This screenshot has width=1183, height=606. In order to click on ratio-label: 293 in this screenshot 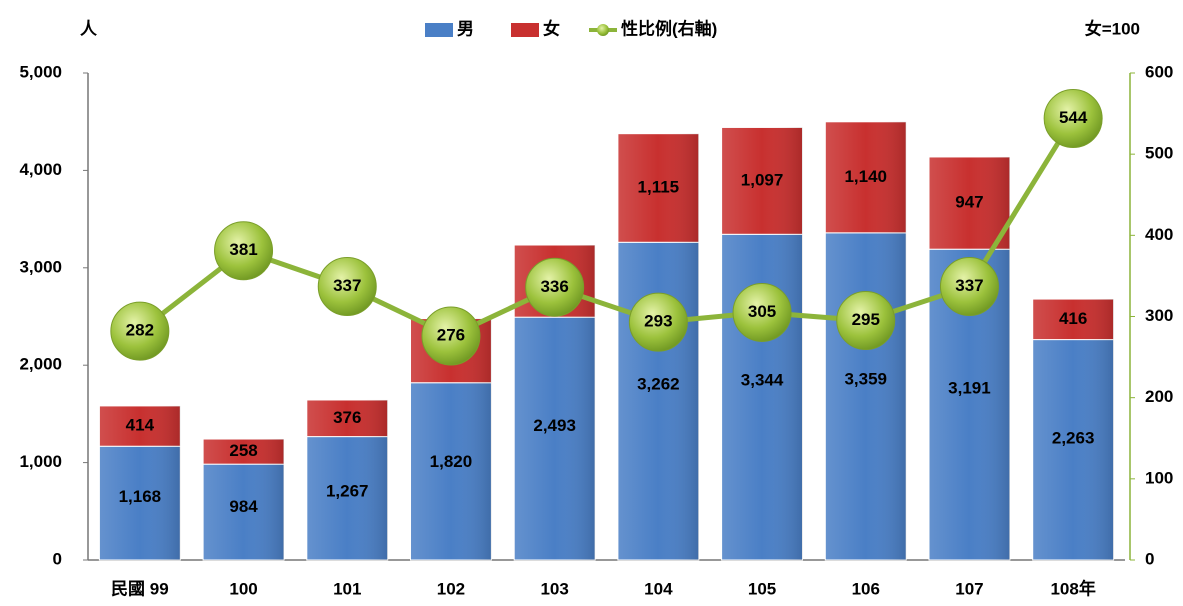, I will do `click(658, 321)`.